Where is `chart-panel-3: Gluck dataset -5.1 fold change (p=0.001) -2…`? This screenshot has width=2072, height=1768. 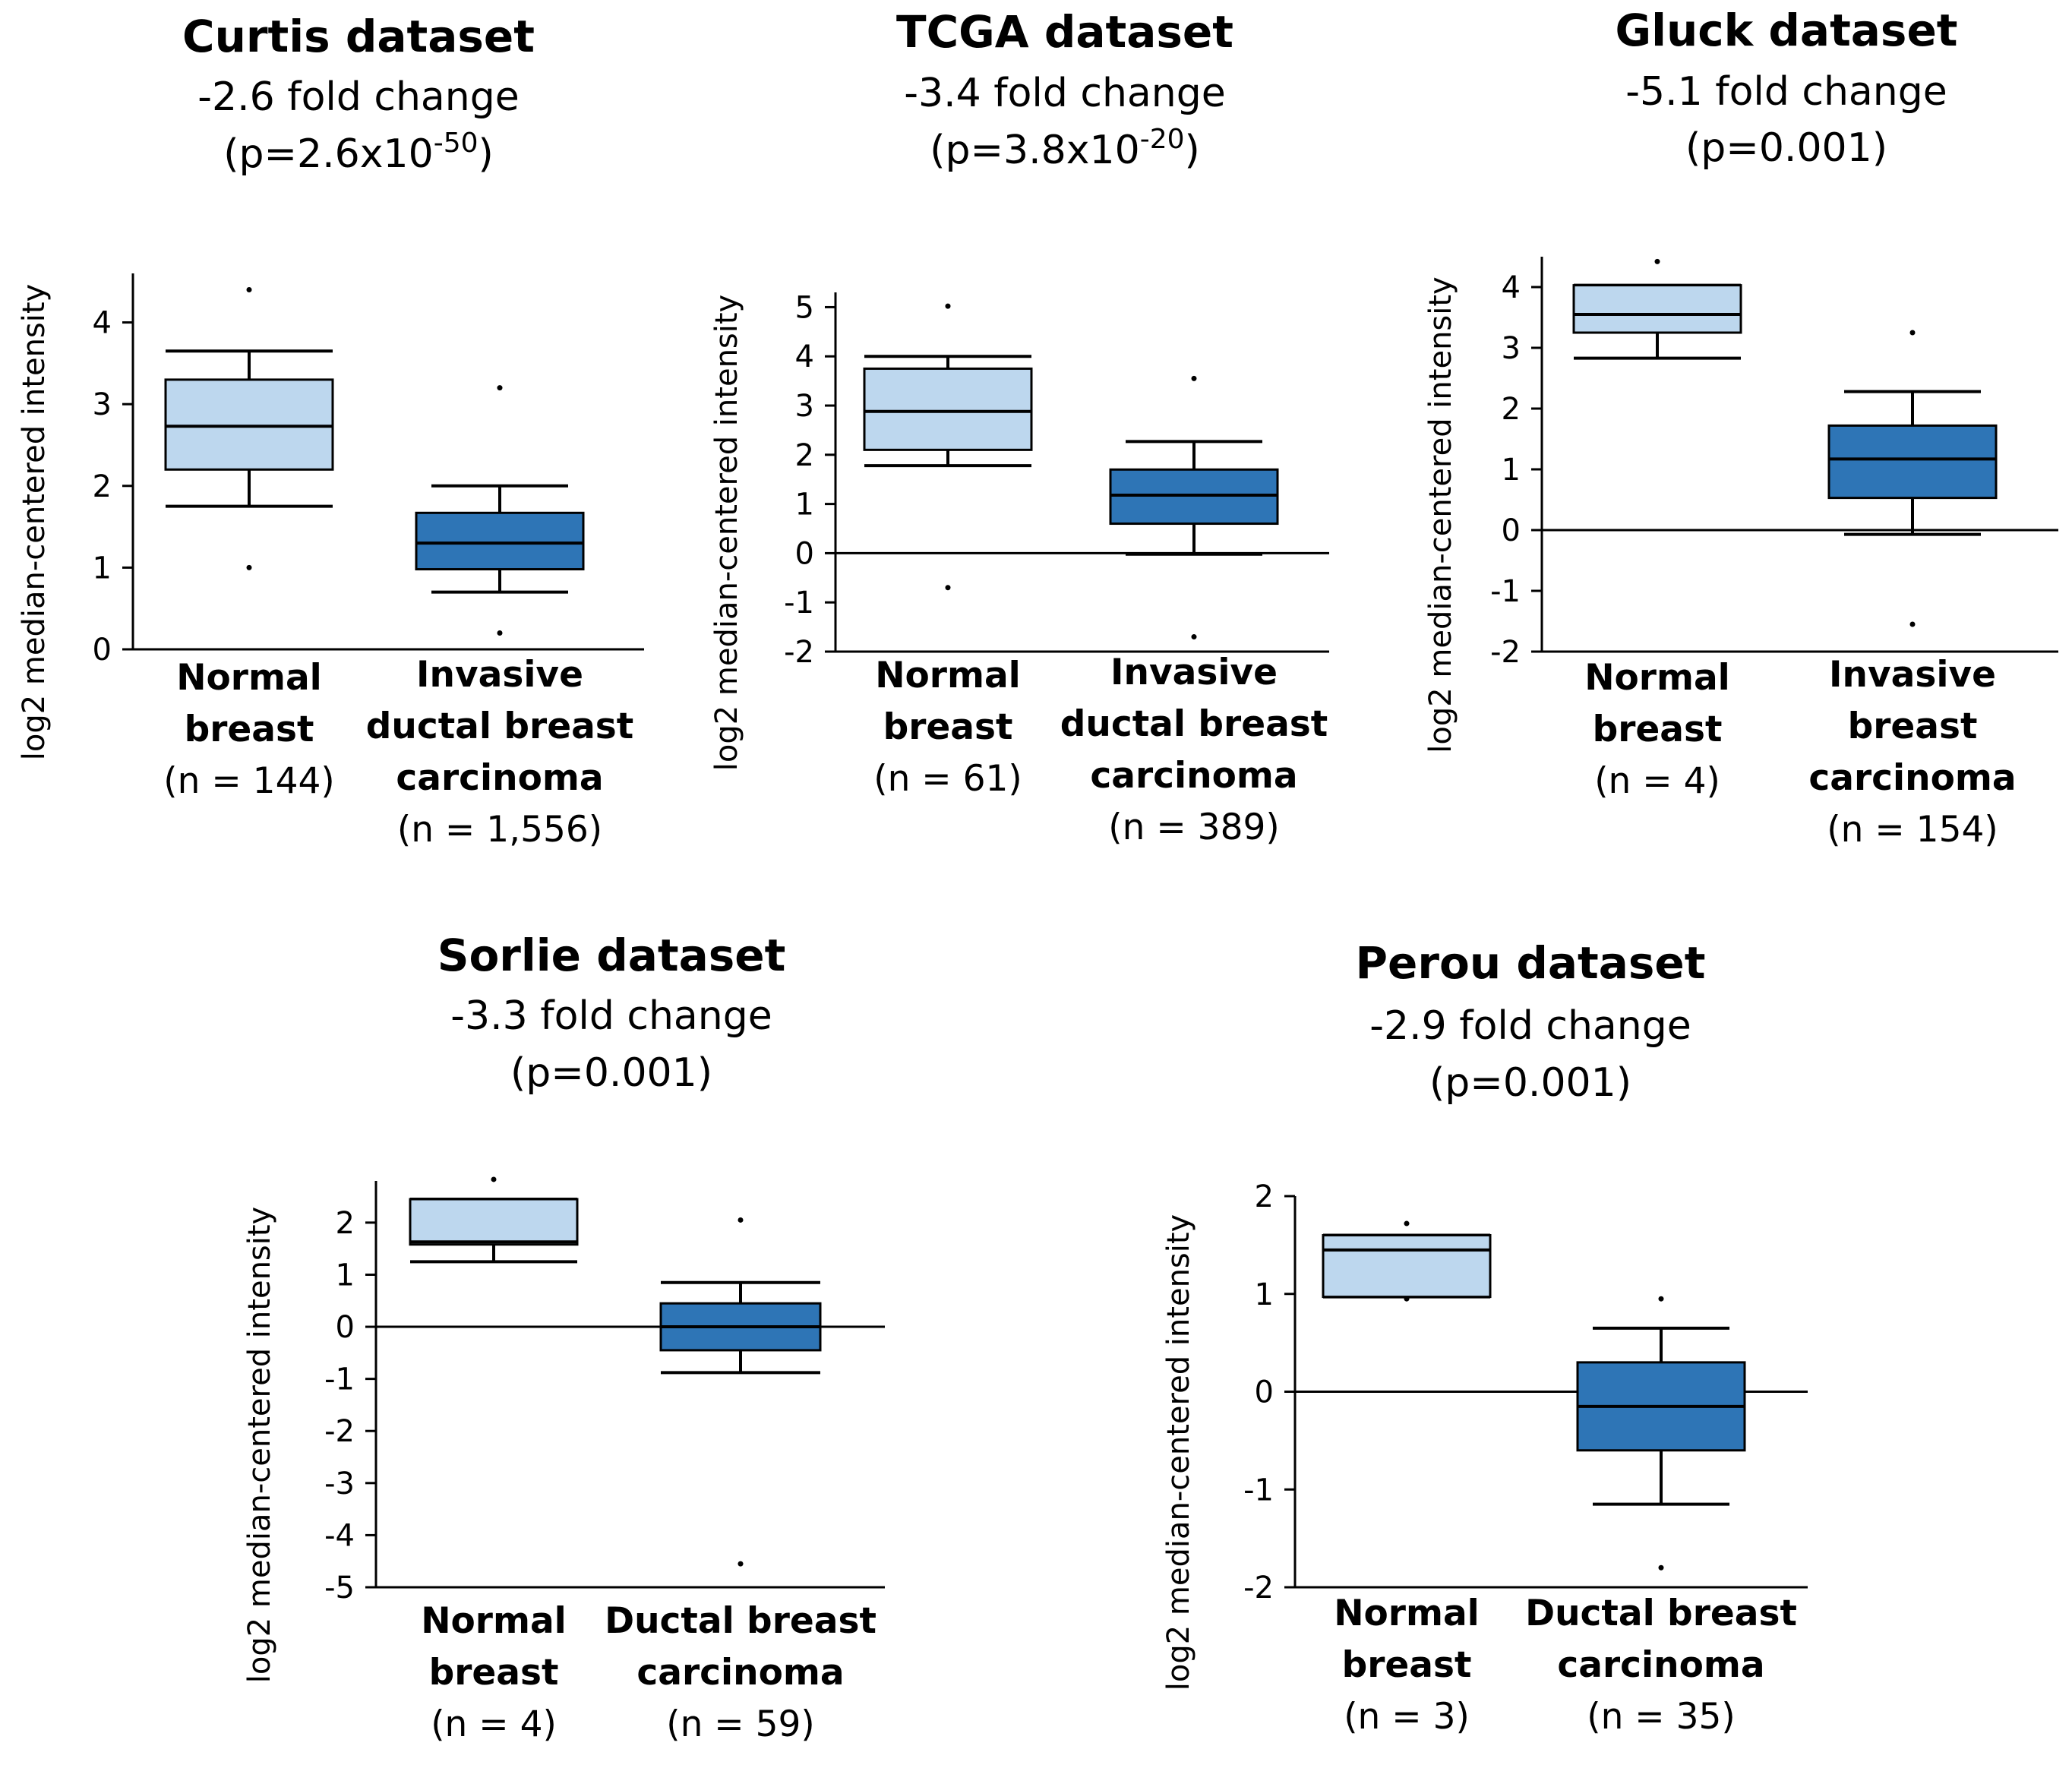
chart-panel-3: Gluck dataset -5.1 fold change (p=0.001) -2… is located at coordinates (1741, 428).